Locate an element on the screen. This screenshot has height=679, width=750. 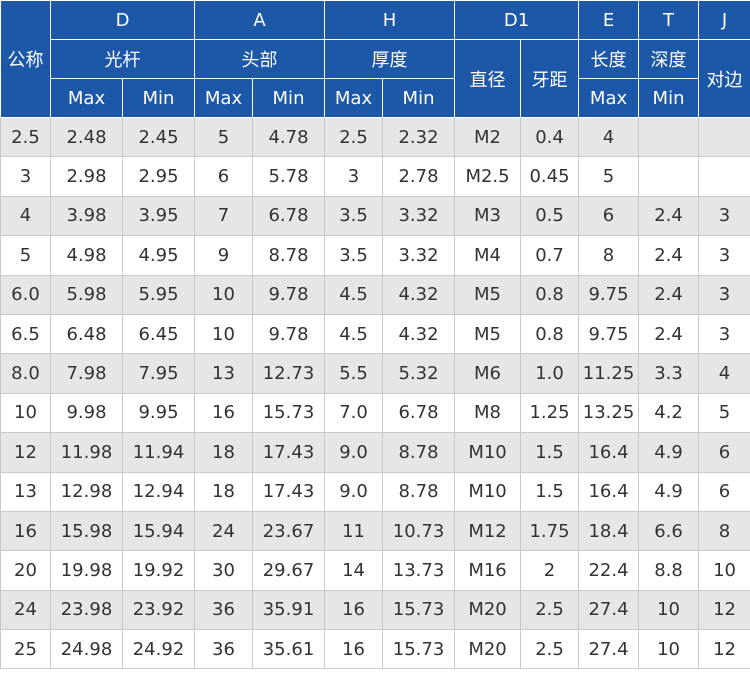
header-H: H is located at coordinates (390, 20).